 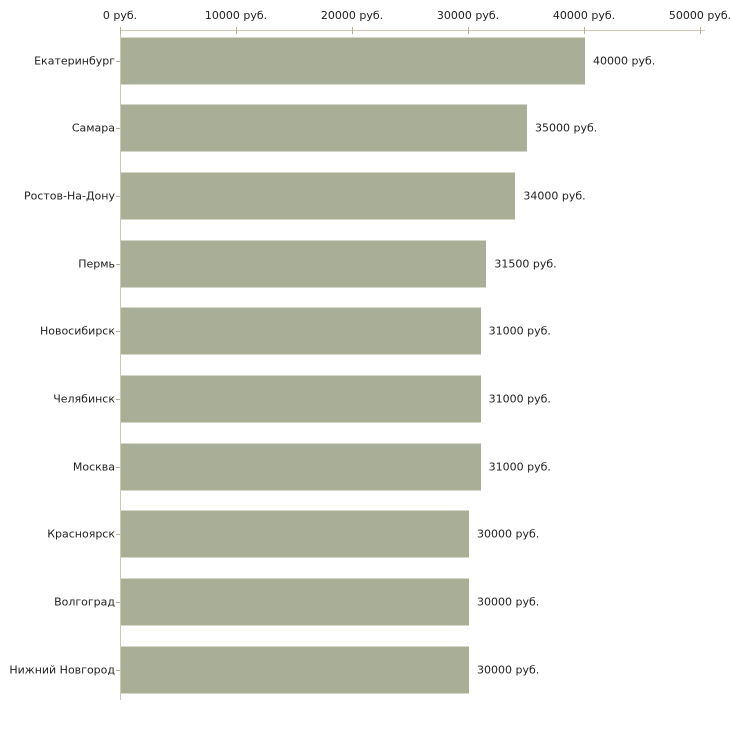 I want to click on category-label: Новосибирск, so click(x=77, y=331).